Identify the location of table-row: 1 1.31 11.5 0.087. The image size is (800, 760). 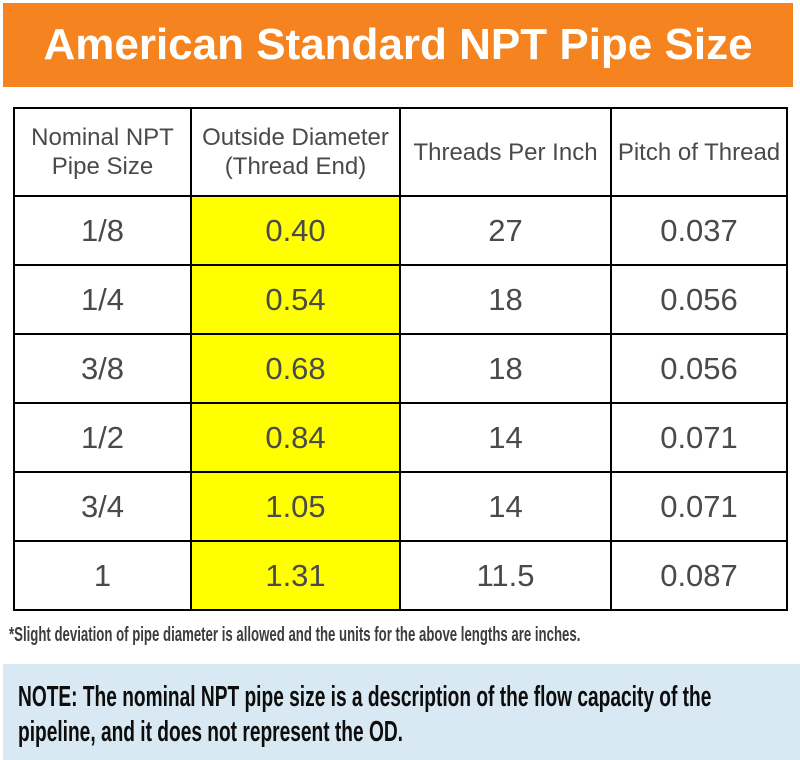
(400, 575).